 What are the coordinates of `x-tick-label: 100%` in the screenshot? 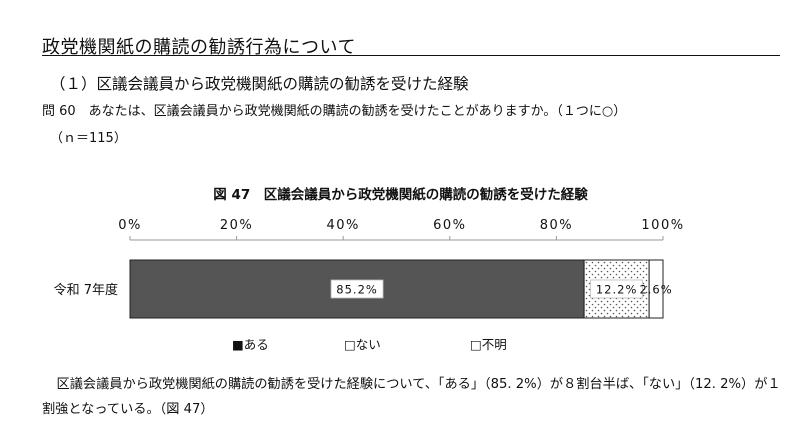 It's located at (662, 225).